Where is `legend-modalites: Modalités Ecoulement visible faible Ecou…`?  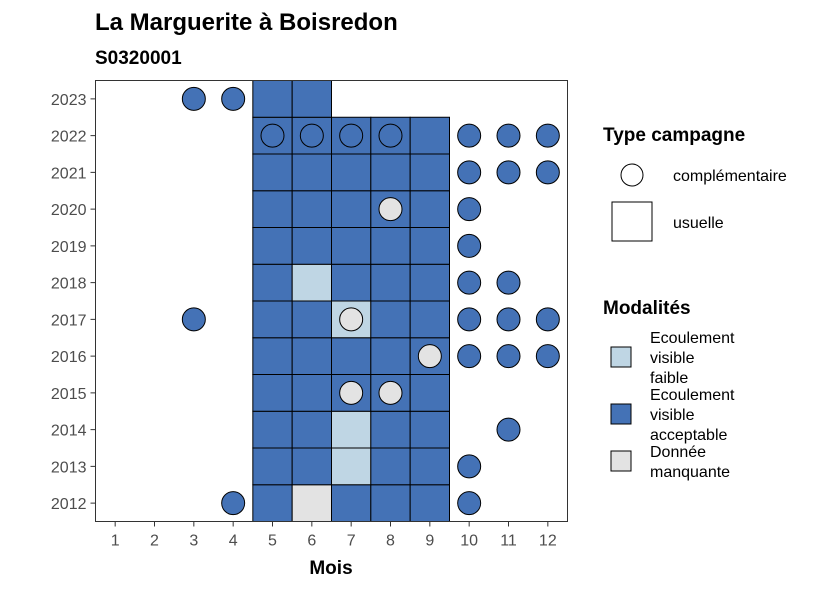 legend-modalites: Modalités Ecoulement visible faible Ecou… is located at coordinates (669, 389).